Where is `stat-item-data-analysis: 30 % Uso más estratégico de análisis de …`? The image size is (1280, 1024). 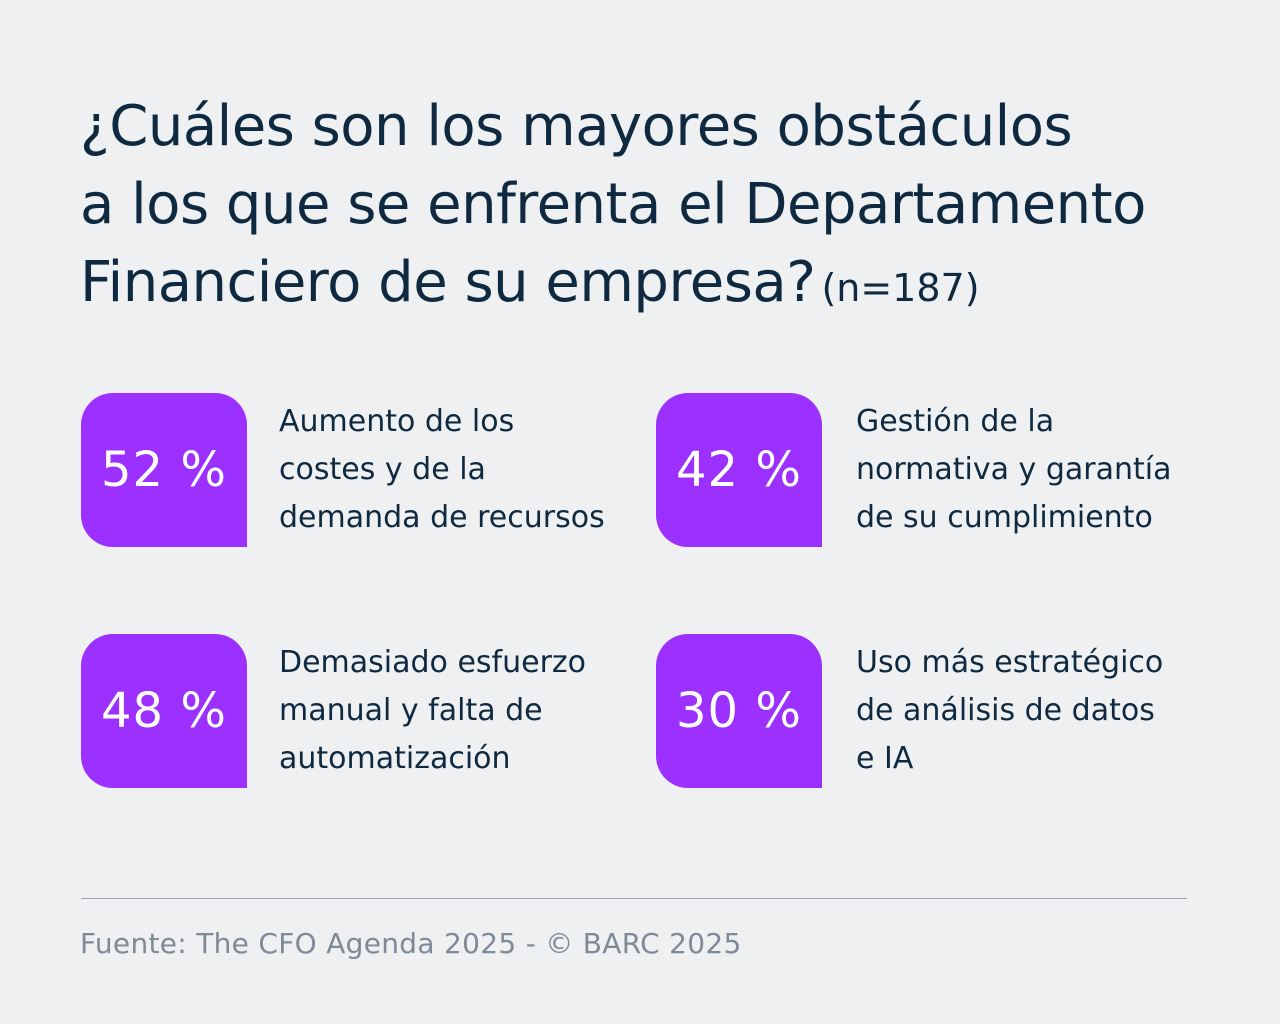
stat-item-data-analysis: 30 % Uso más estratégico de análisis de … is located at coordinates (936, 711).